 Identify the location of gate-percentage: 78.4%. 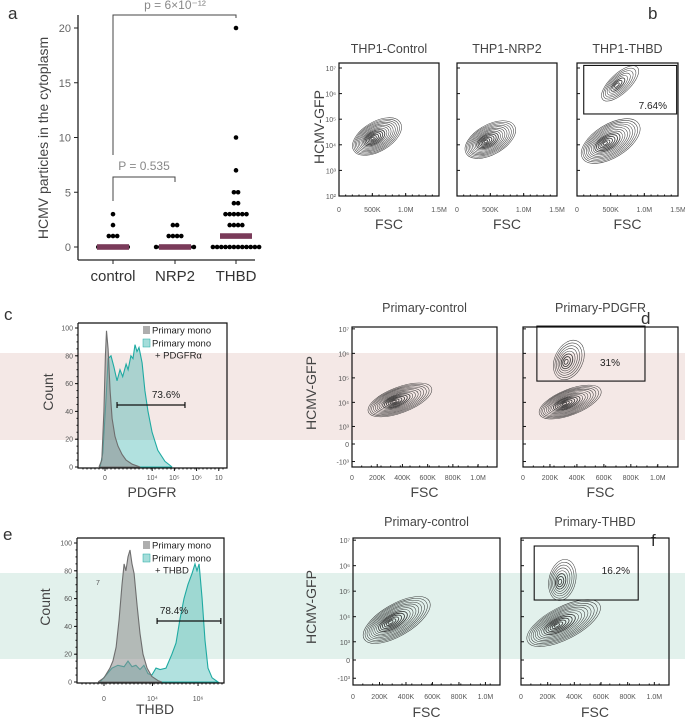
(174, 611).